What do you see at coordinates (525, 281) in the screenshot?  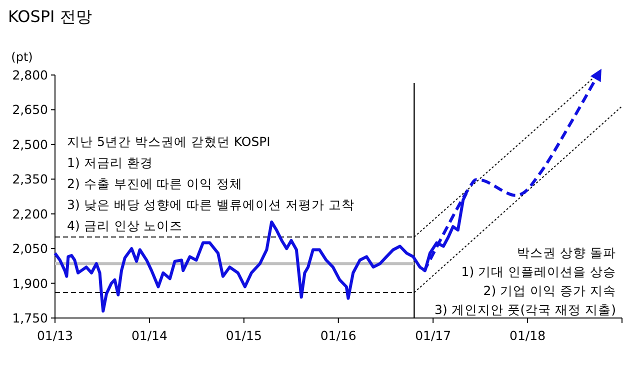 I see `annotation: 박스권 상향 돌파 1) 기대 인플레이션을 상승 2) 기업 이익 증가 지속 3) 게인지안 풋(각국 재정 지출)` at bounding box center [525, 281].